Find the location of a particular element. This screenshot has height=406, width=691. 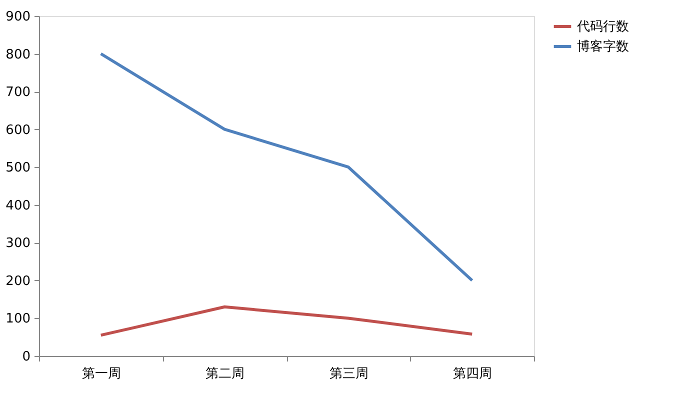

y-tick-label: 900 is located at coordinates (18, 17).